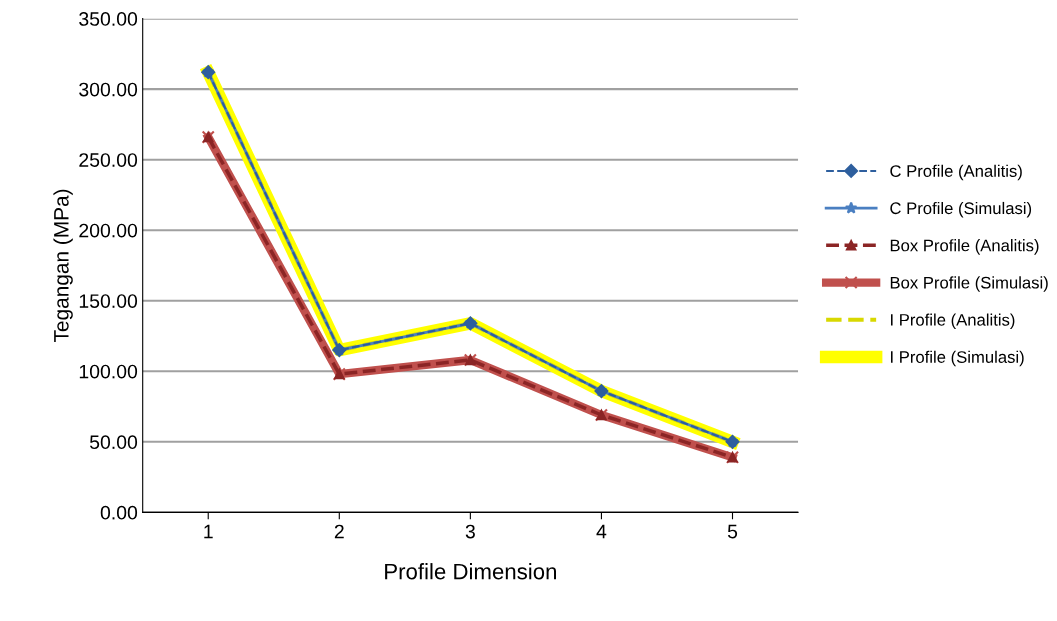 The image size is (1057, 621). What do you see at coordinates (961, 209) in the screenshot?
I see `legend-label: C Profile (Simulasi)` at bounding box center [961, 209].